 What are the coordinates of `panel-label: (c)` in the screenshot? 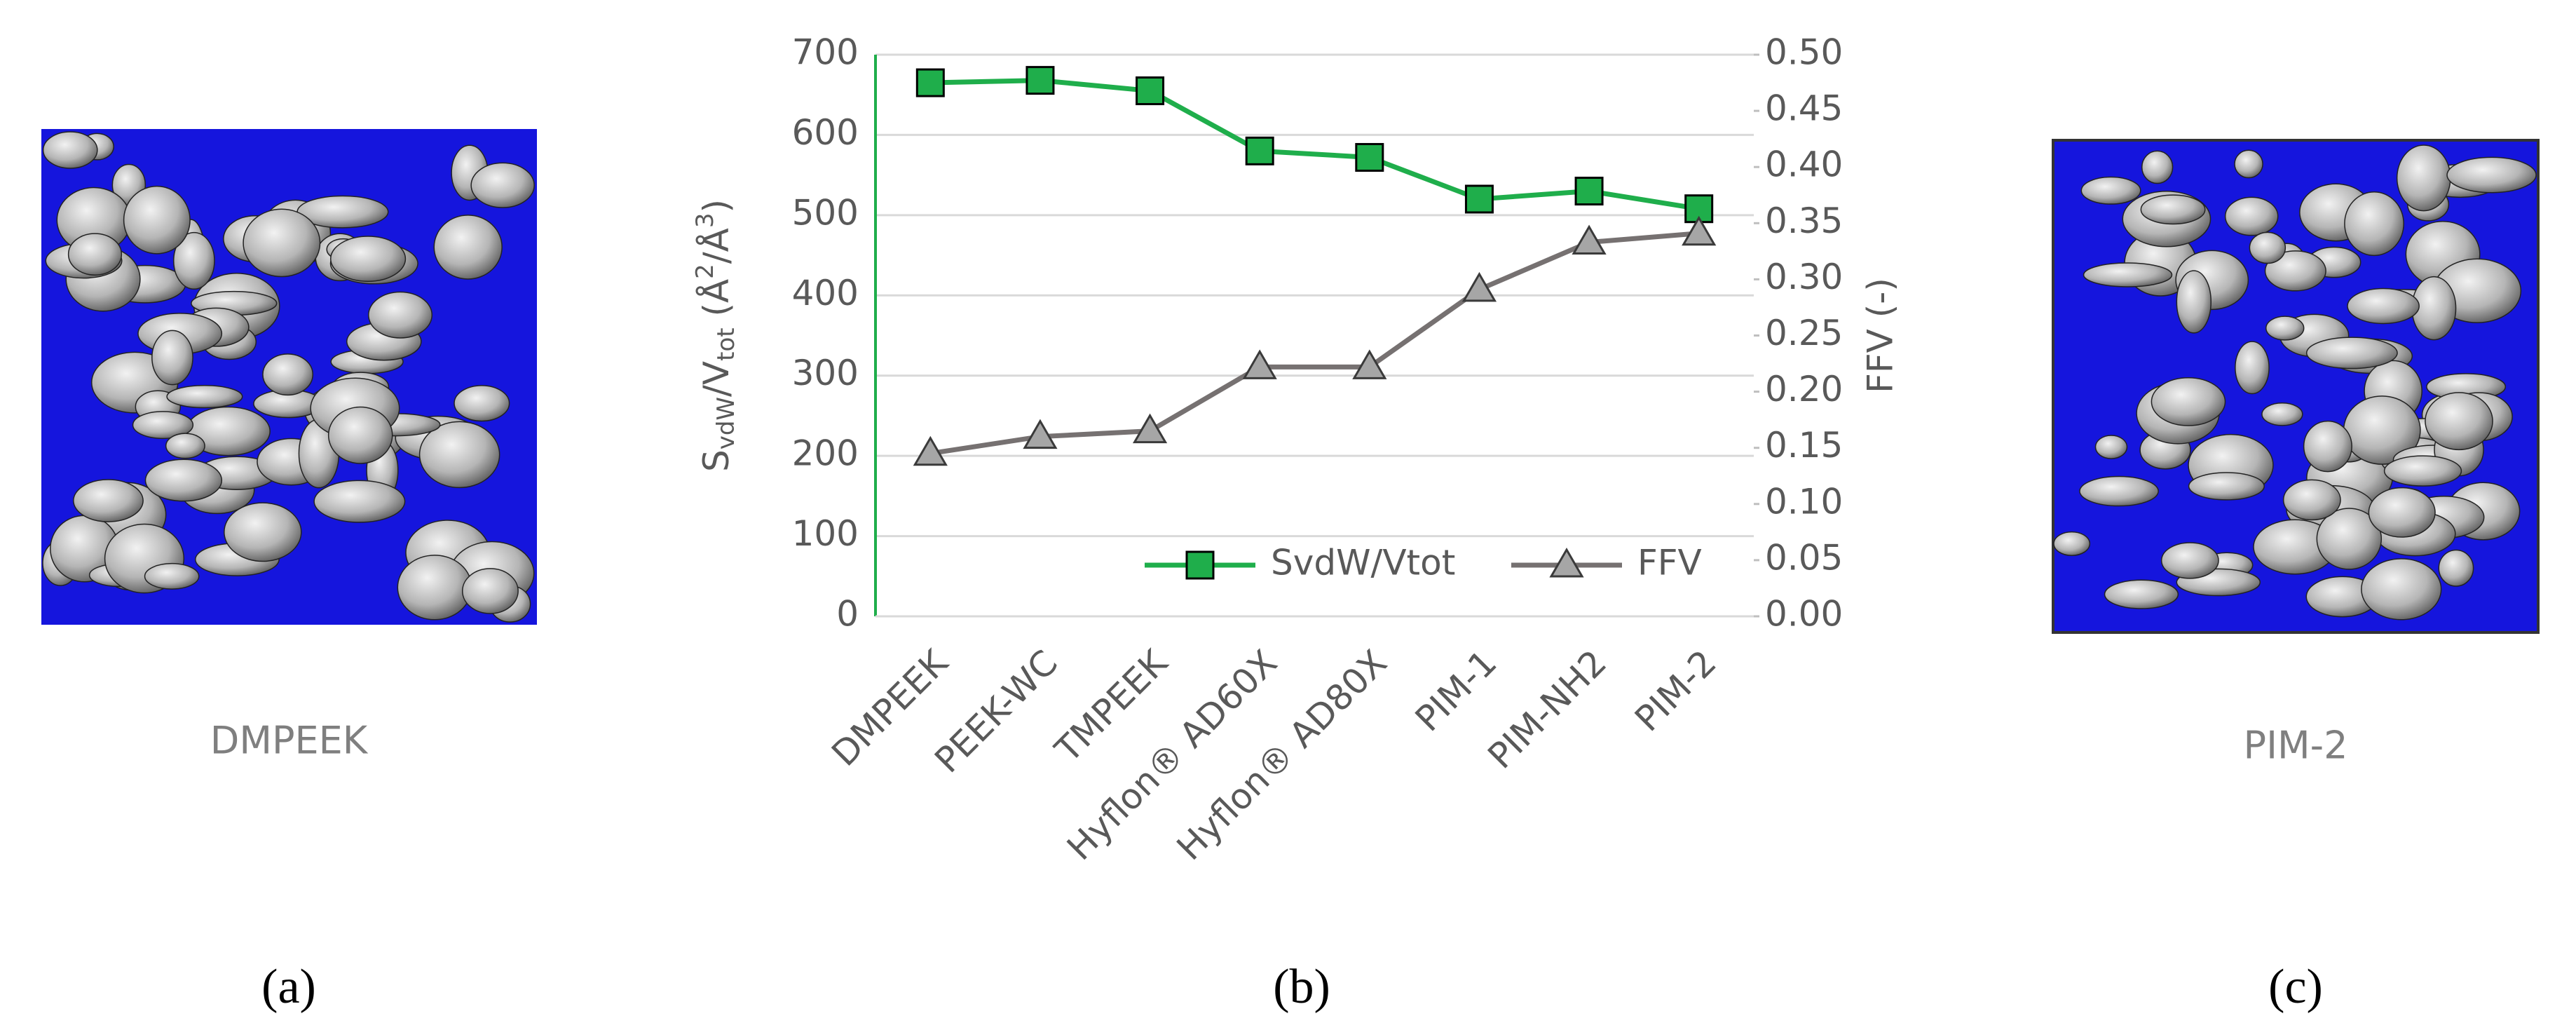 It's located at (2295, 987).